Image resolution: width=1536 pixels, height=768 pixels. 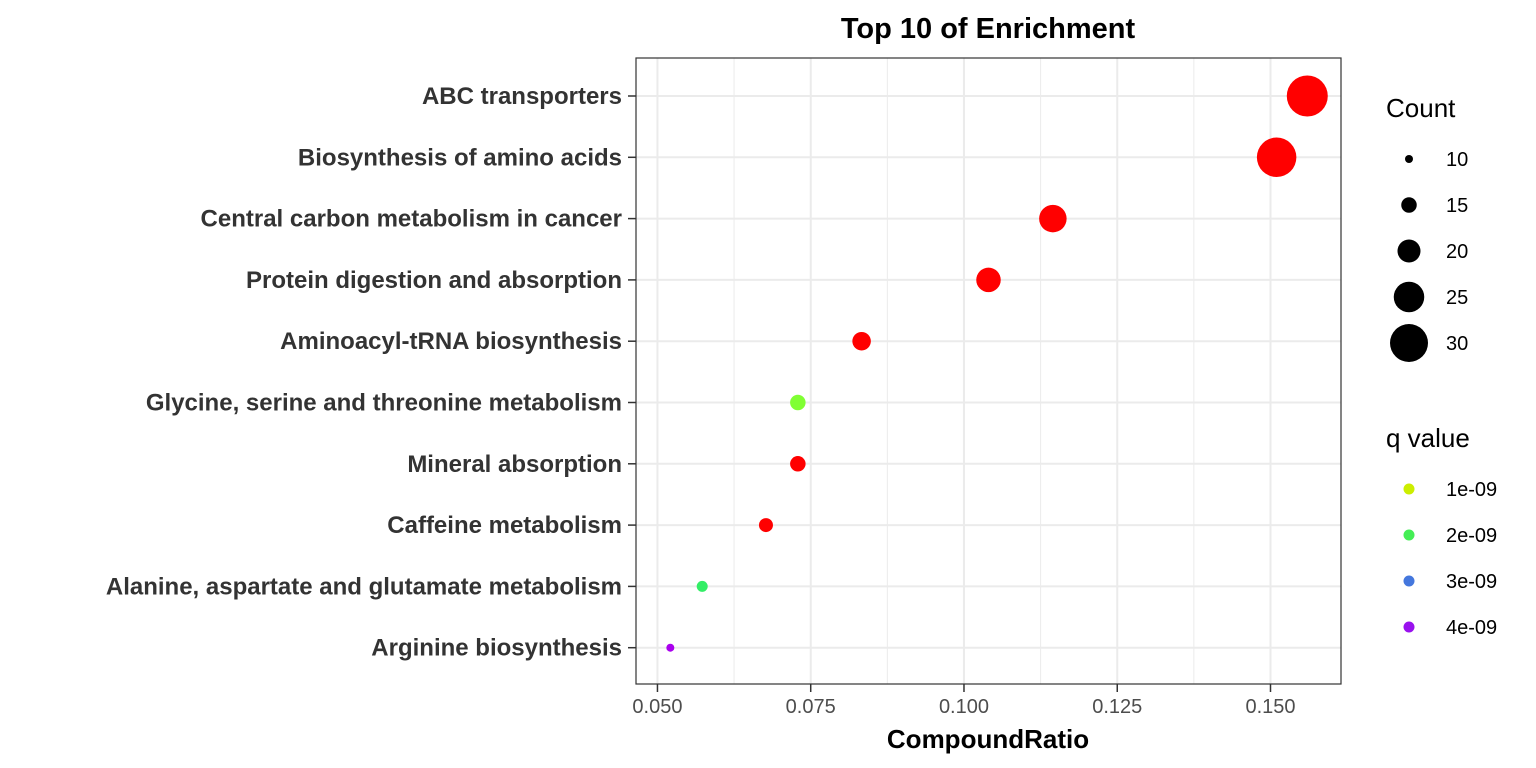 What do you see at coordinates (1471, 582) in the screenshot?
I see `q-value-legend-label: 3e-09` at bounding box center [1471, 582].